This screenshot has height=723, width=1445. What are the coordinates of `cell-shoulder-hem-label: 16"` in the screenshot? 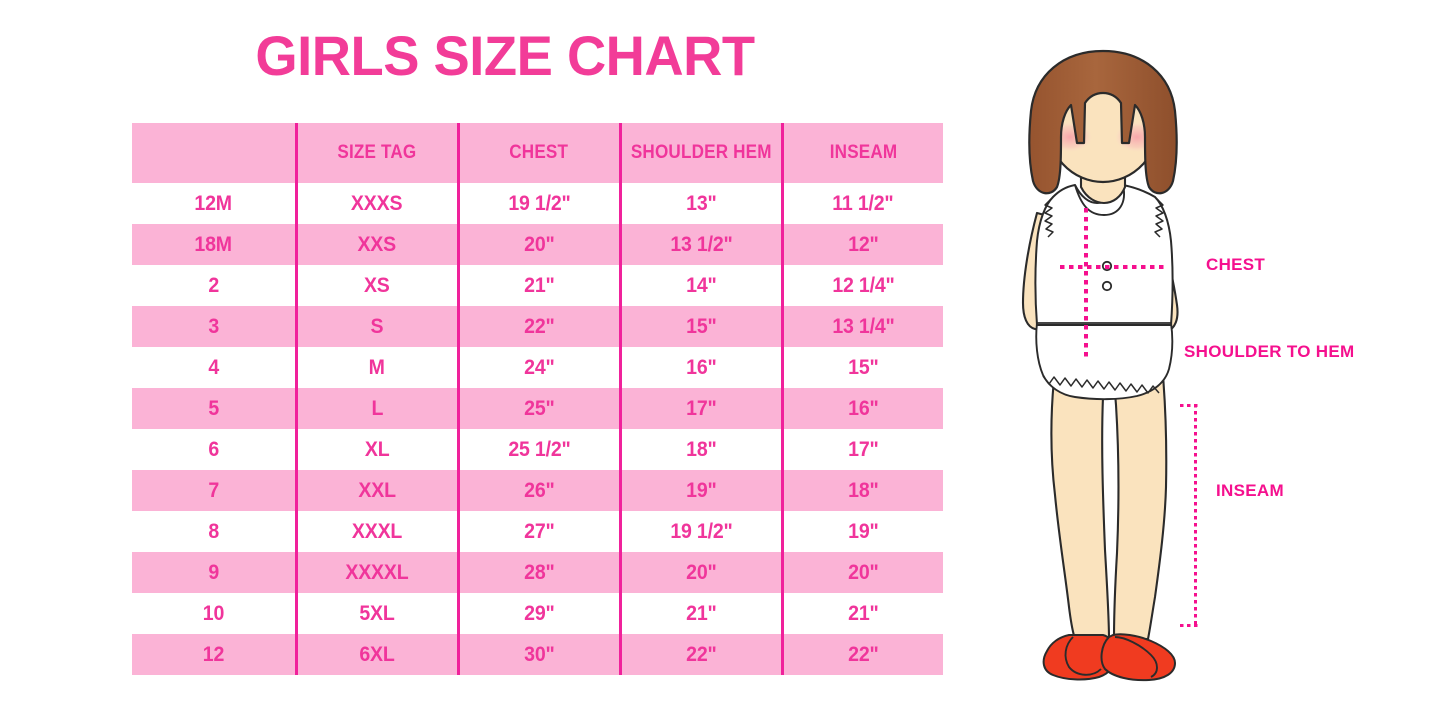 It's located at (701, 367).